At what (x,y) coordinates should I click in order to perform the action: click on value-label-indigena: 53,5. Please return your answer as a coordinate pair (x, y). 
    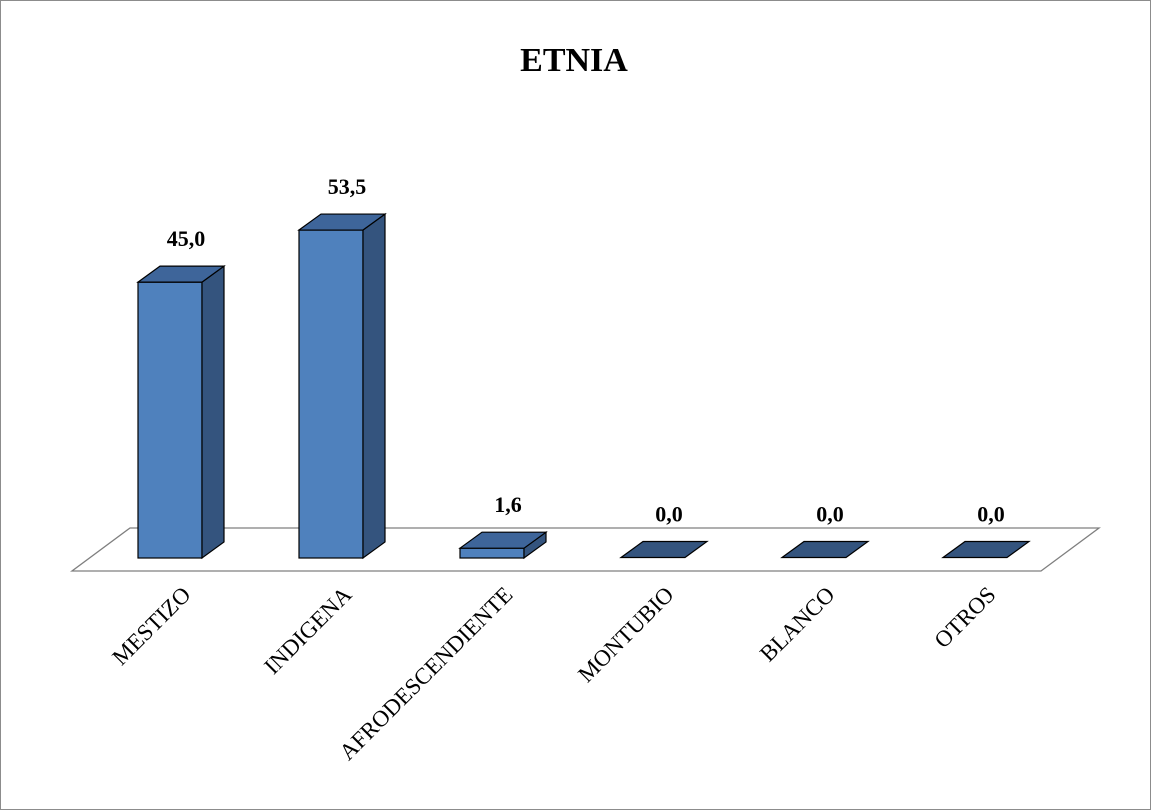
    Looking at the image, I should click on (347, 186).